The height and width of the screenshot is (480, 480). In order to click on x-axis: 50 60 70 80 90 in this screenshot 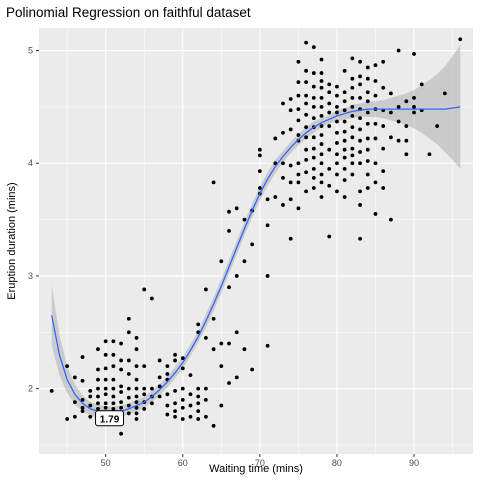, I will do `click(260, 461)`.